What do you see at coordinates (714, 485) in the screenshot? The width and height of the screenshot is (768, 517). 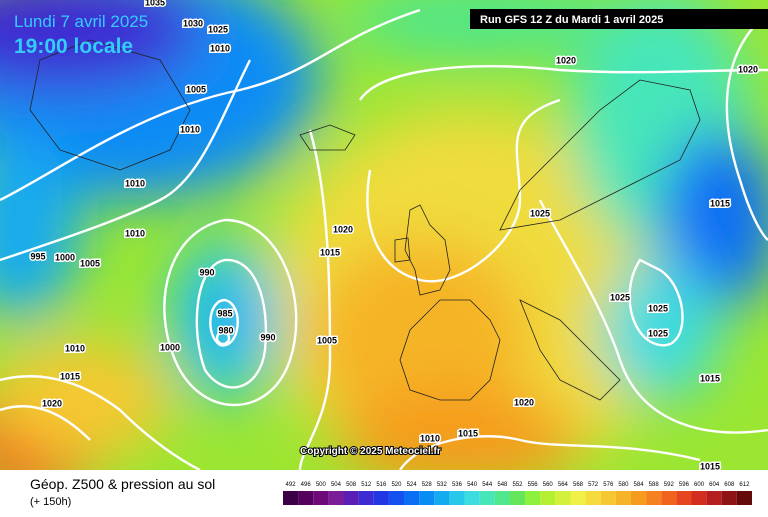 I see `legend-label: 604` at bounding box center [714, 485].